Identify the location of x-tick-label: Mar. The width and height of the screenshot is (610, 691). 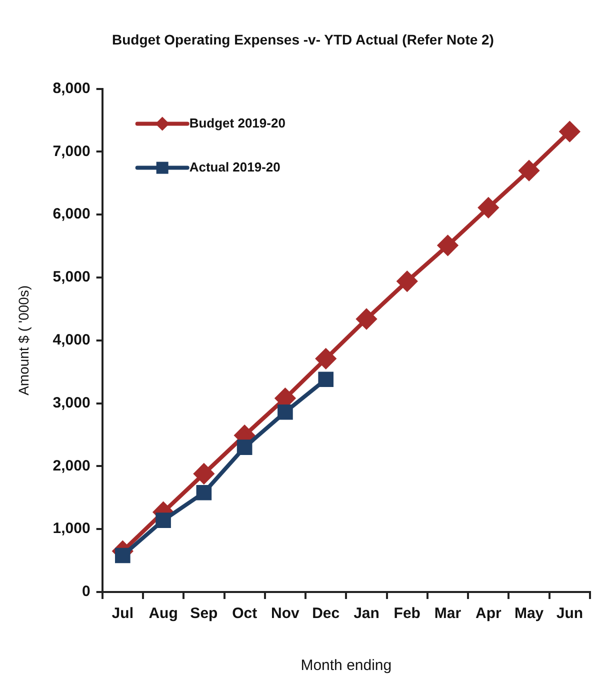
(448, 613).